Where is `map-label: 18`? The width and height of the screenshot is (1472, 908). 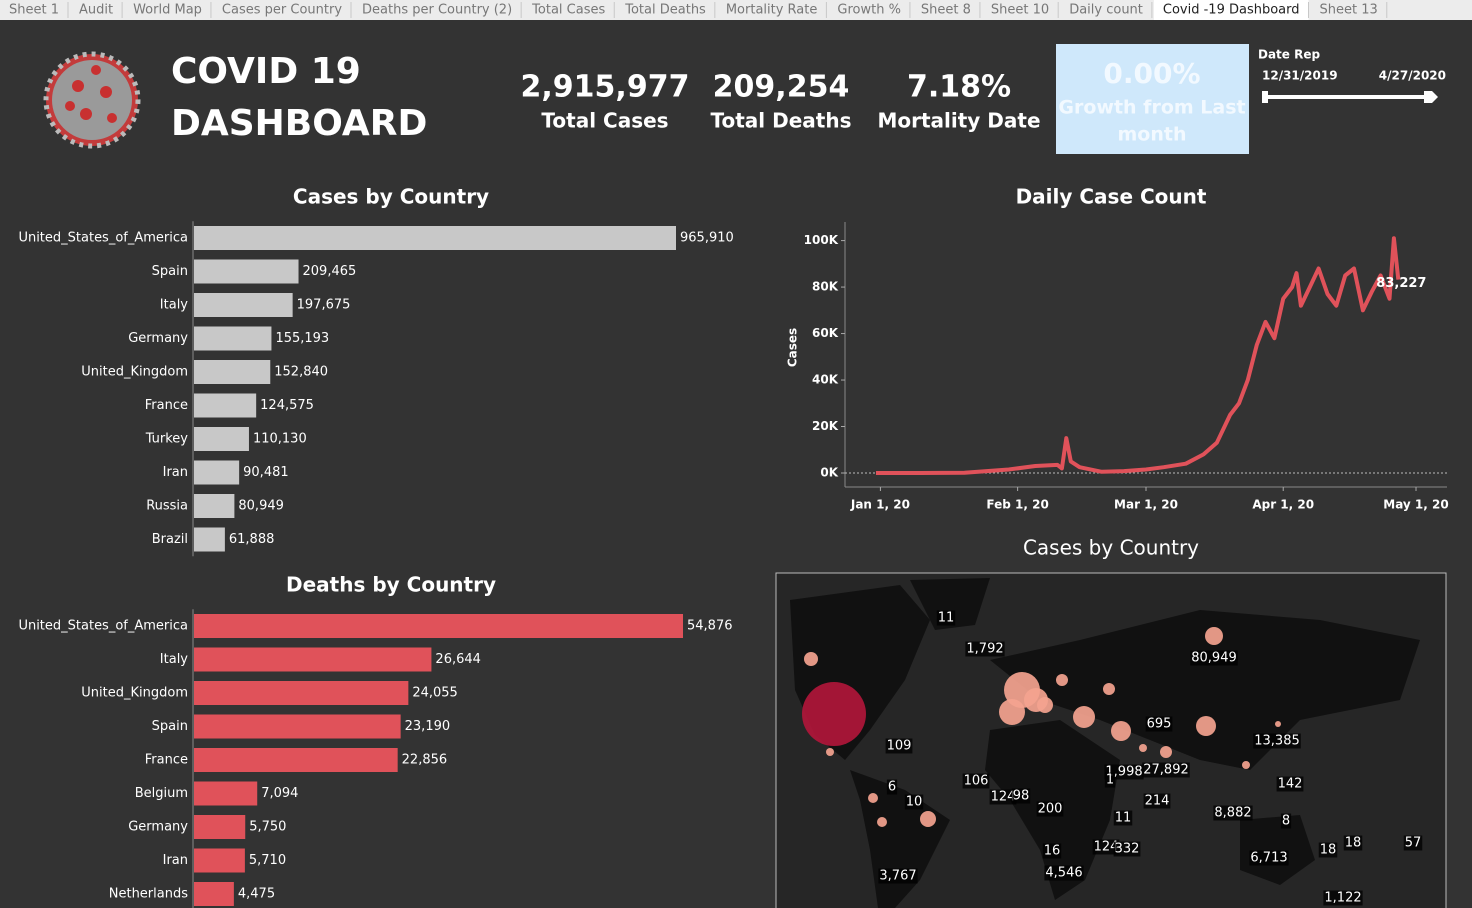 map-label: 18 is located at coordinates (1353, 843).